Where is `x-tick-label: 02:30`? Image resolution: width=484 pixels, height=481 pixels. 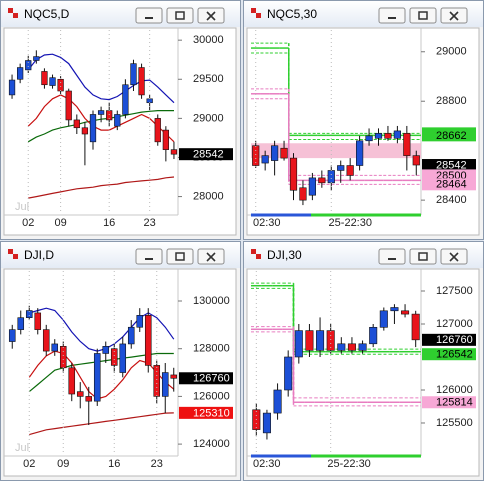
x-tick-label: 02:30 is located at coordinates (267, 223).